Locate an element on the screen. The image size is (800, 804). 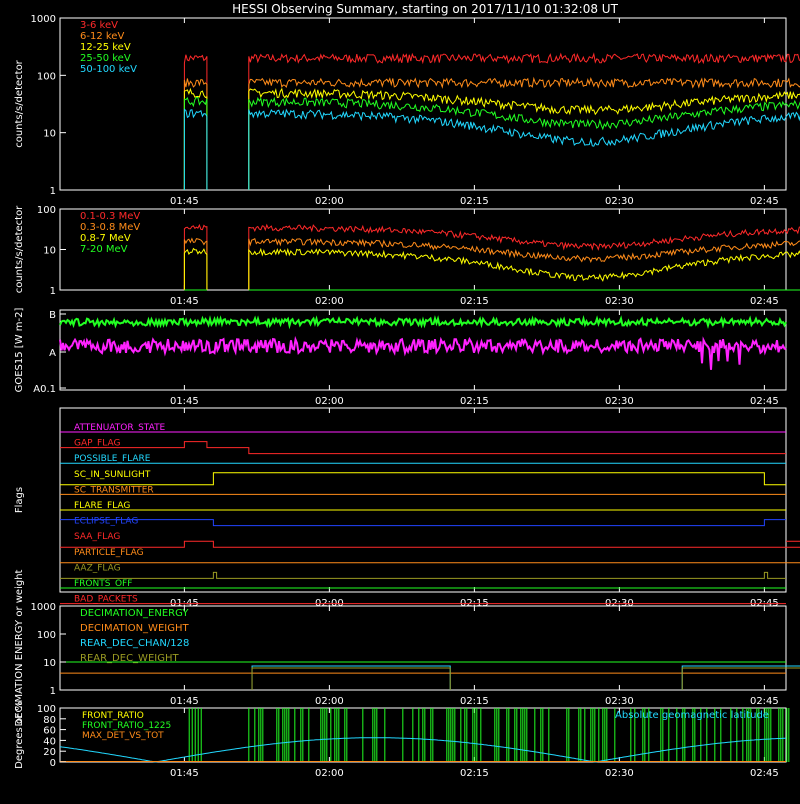
decimation-panel-ytick-label: 10 is located at coordinates (49, 663).